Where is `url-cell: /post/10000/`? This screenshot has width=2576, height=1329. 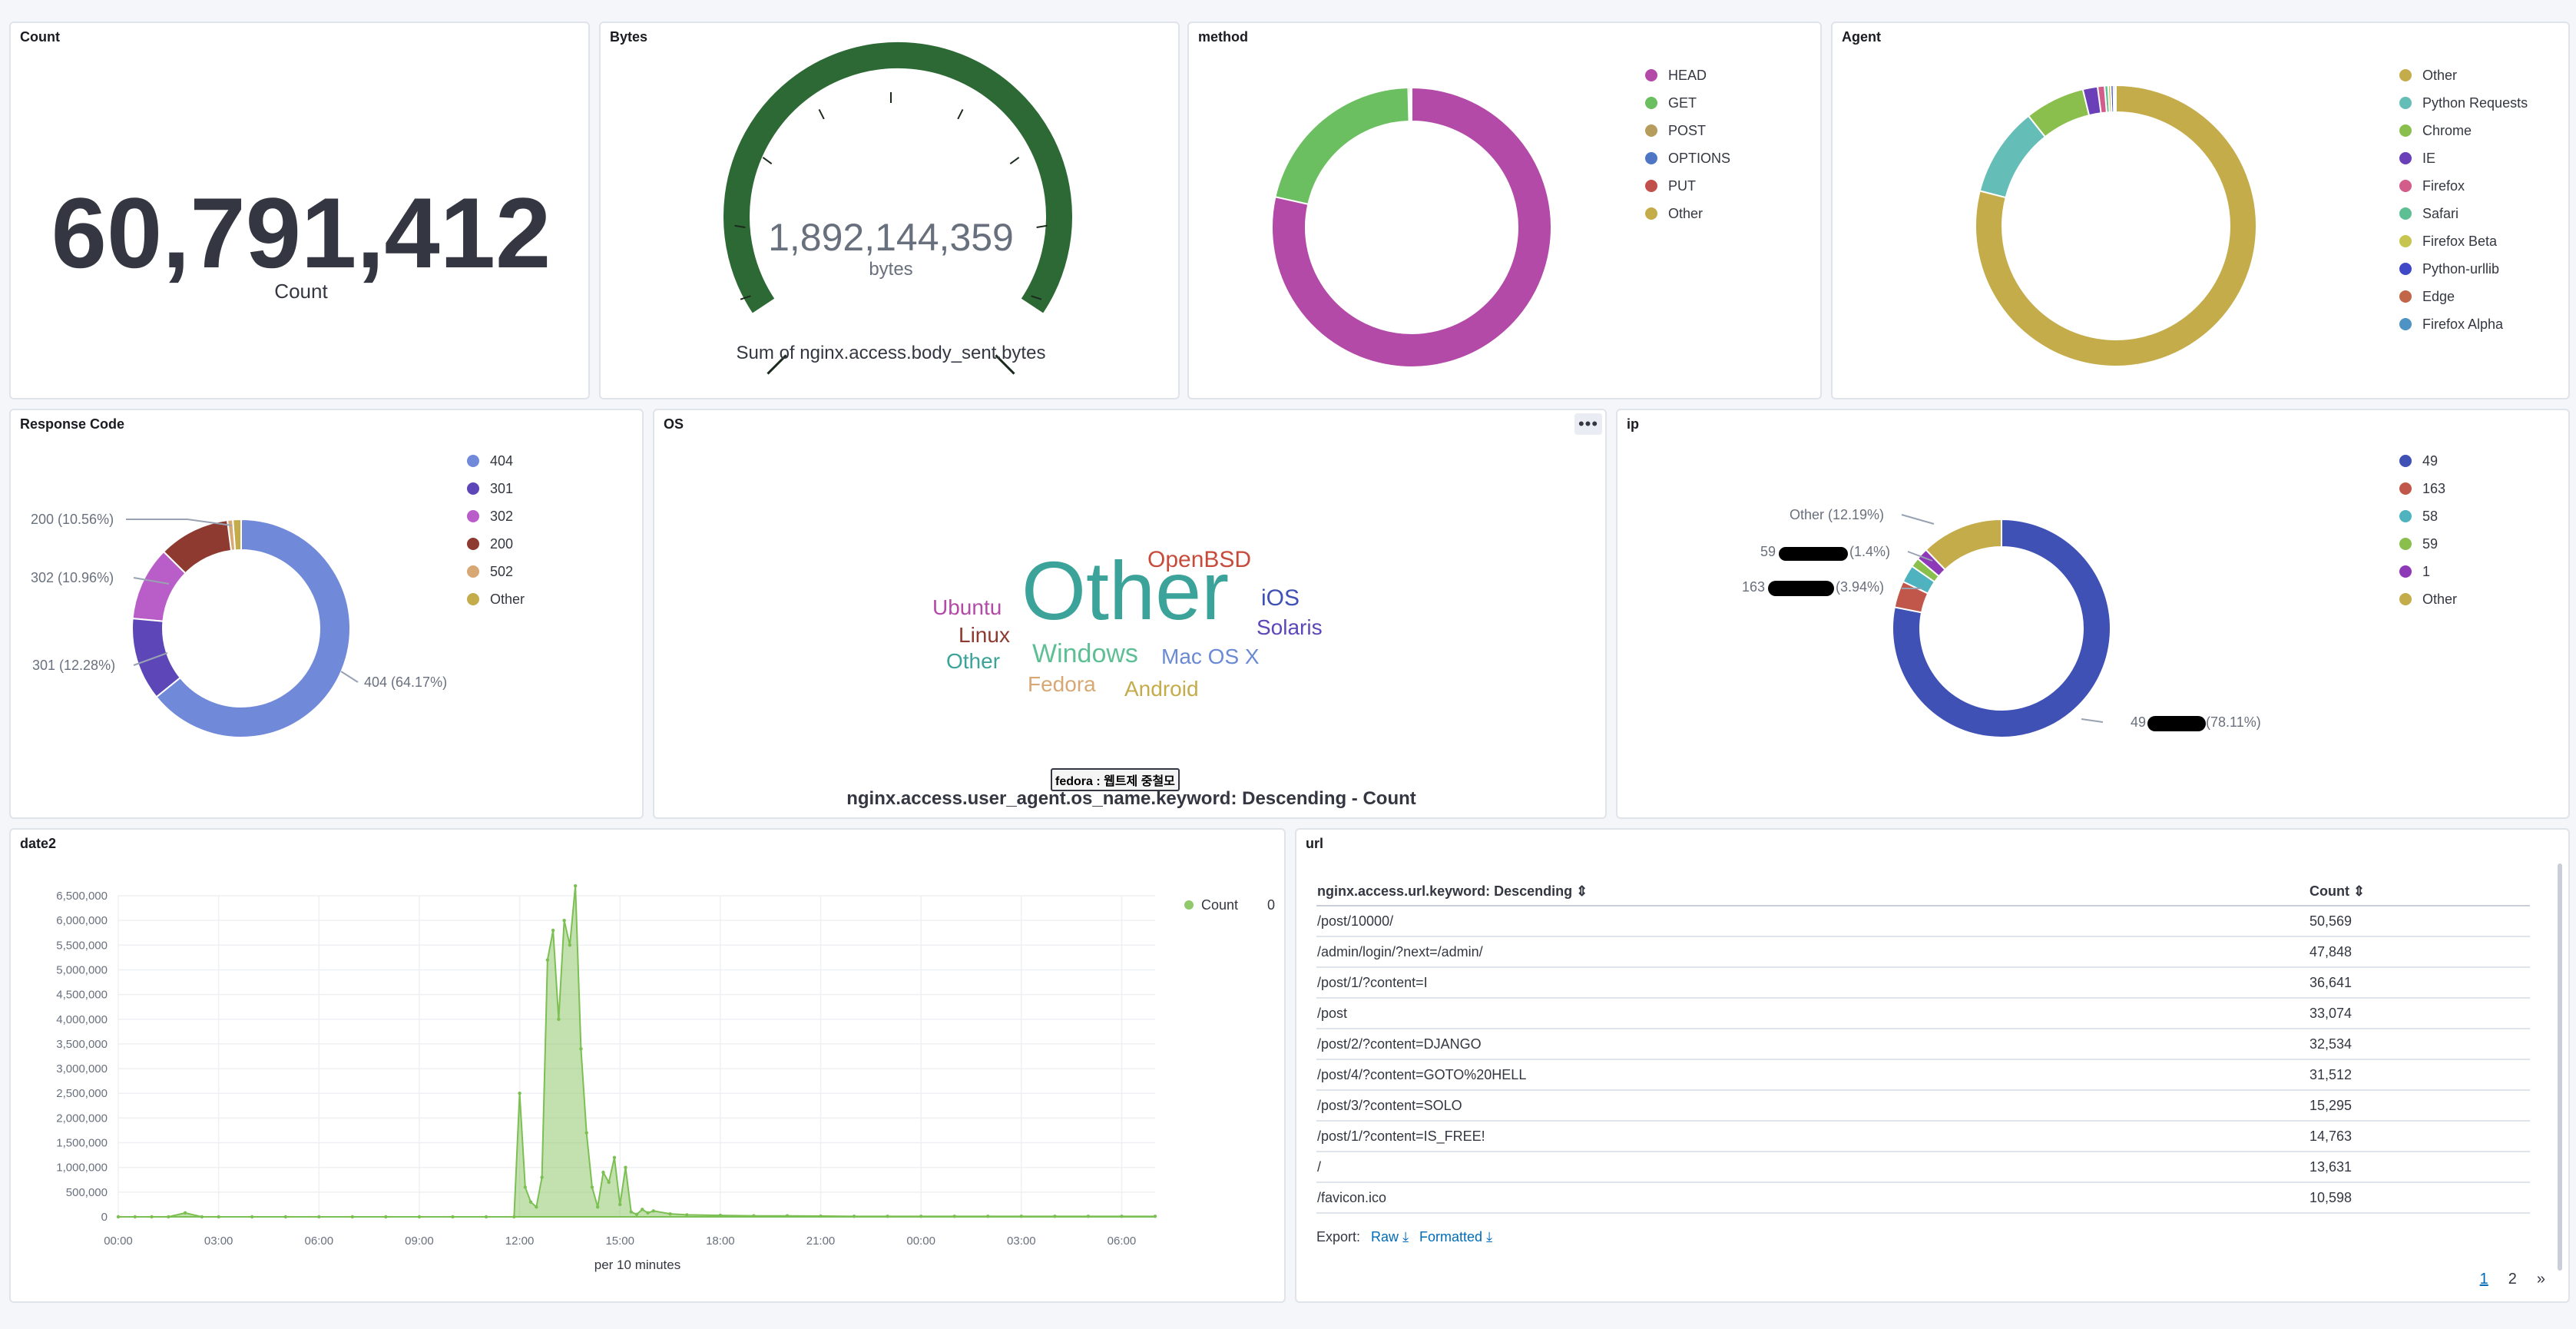
url-cell: /post/10000/ is located at coordinates (1813, 921).